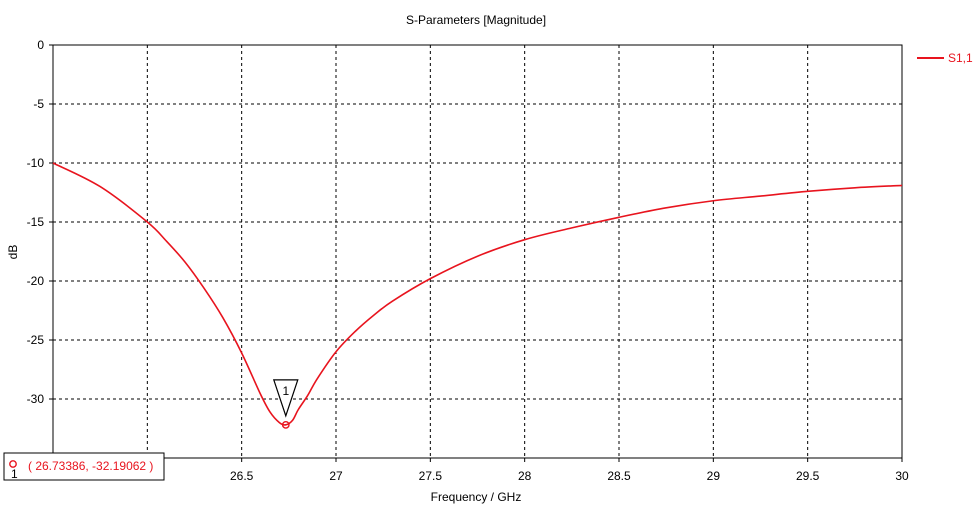  I want to click on y-axis: 0 -5 -10 -15 -20 -25 -30, so click(40, 222).